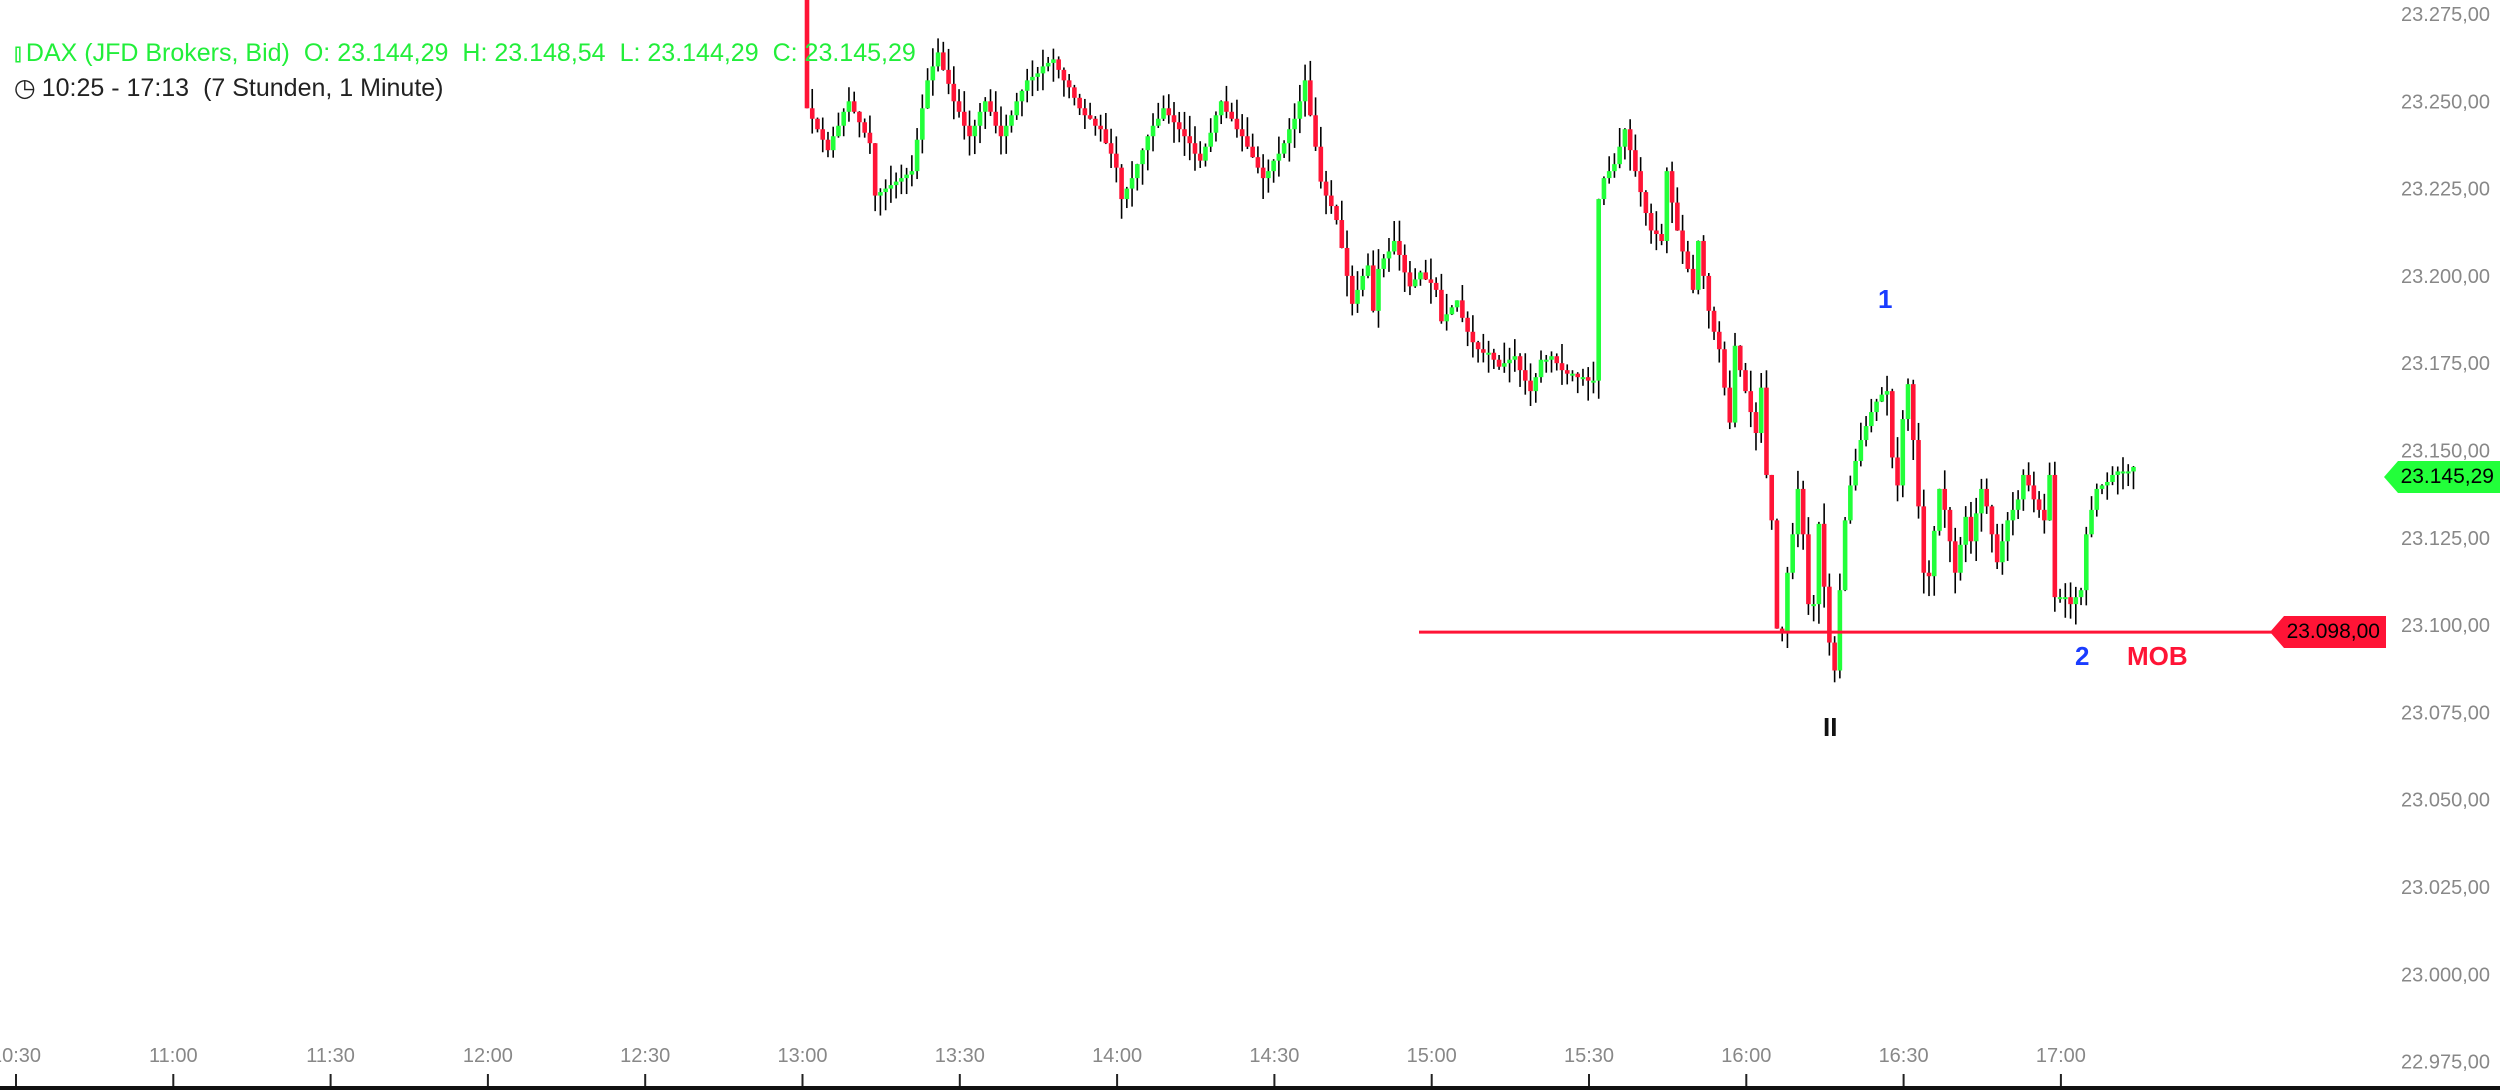 The width and height of the screenshot is (2500, 1092). Describe the element at coordinates (2445, 626) in the screenshot. I see `price-tick-label: 23.100,00` at that location.